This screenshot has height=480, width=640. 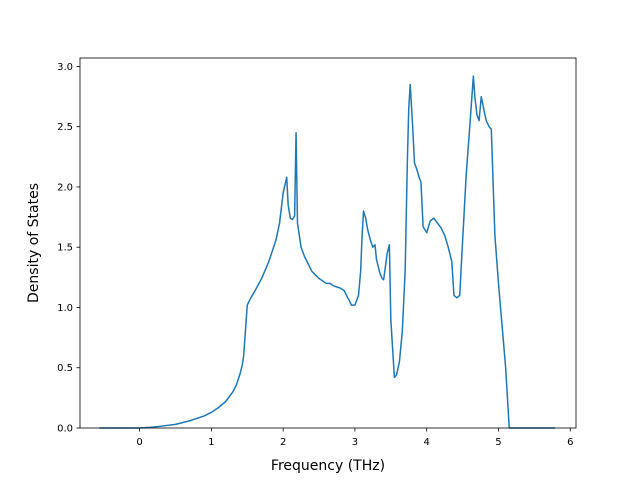 What do you see at coordinates (65, 248) in the screenshot?
I see `y-tick-label: 1.5` at bounding box center [65, 248].